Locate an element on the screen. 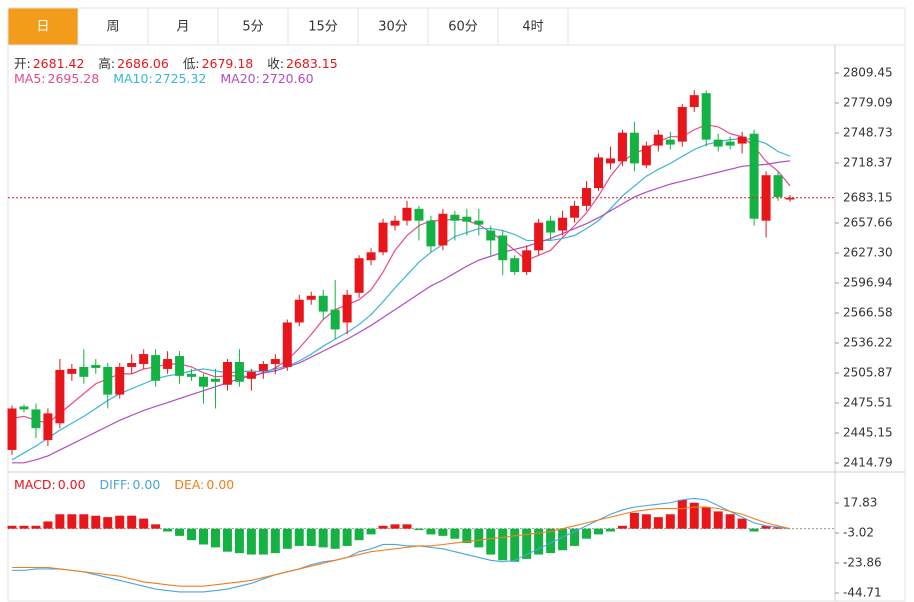  ma-legend: MA5: 2695.28 MA10: 2725.32 MA20: 2720.60 is located at coordinates (171, 78).